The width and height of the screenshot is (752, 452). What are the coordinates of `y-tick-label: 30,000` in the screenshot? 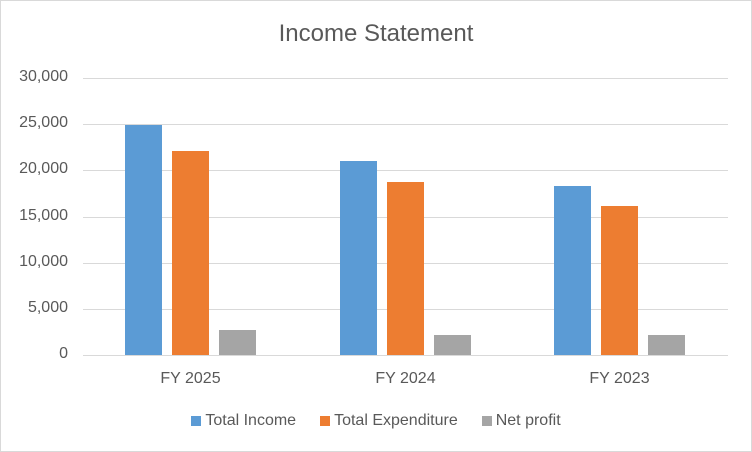 It's located at (43, 76).